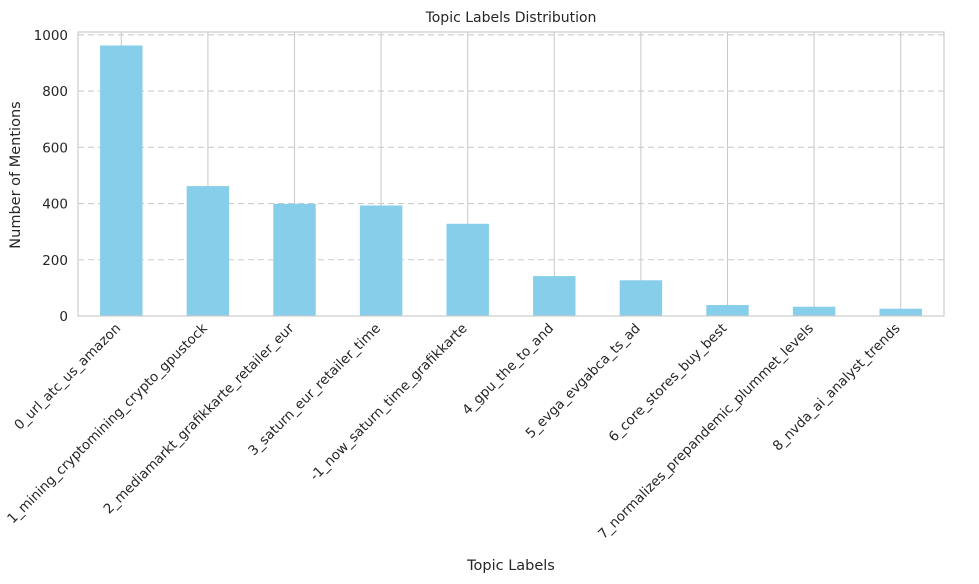 This screenshot has width=979, height=584. What do you see at coordinates (63, 317) in the screenshot?
I see `y-tick-label: 0` at bounding box center [63, 317].